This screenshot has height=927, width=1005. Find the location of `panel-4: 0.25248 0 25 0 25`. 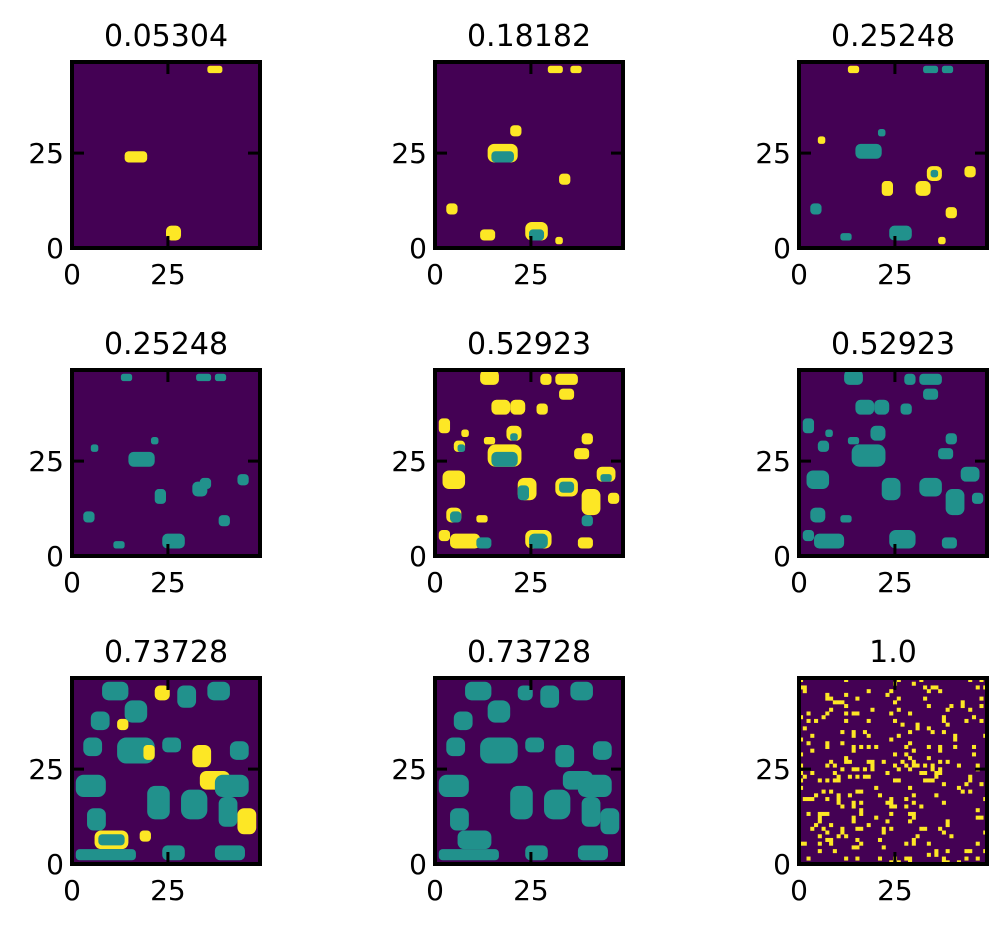

panel-4: 0.25248 0 25 0 25 is located at coordinates (145, 463).